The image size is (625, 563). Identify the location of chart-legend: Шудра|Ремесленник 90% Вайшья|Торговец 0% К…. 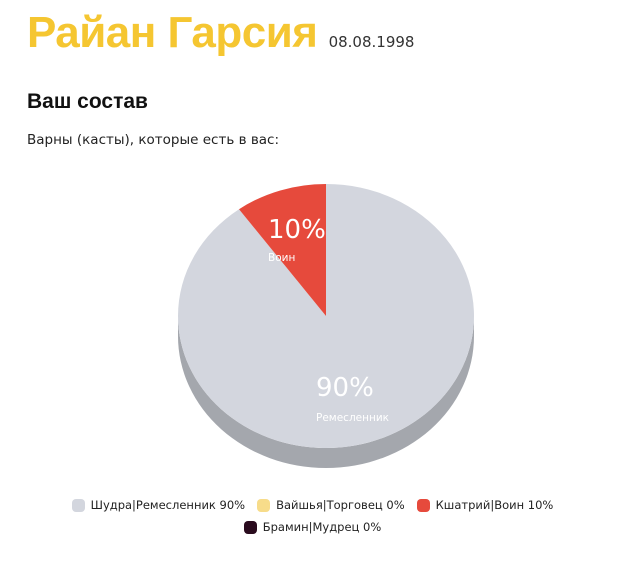
(312, 520).